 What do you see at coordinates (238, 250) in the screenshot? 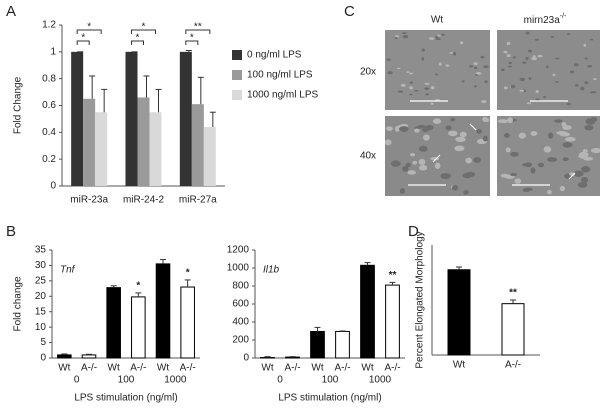
I see `y-tick-label: 1200` at bounding box center [238, 250].